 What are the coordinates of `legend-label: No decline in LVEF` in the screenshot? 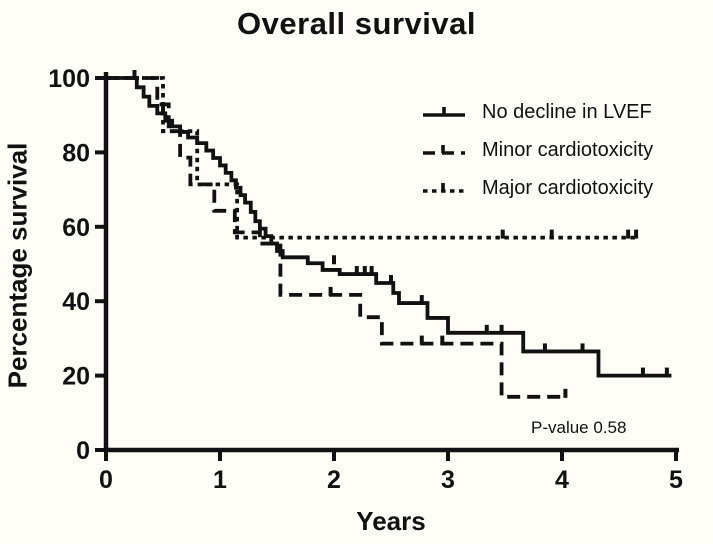 It's located at (567, 111).